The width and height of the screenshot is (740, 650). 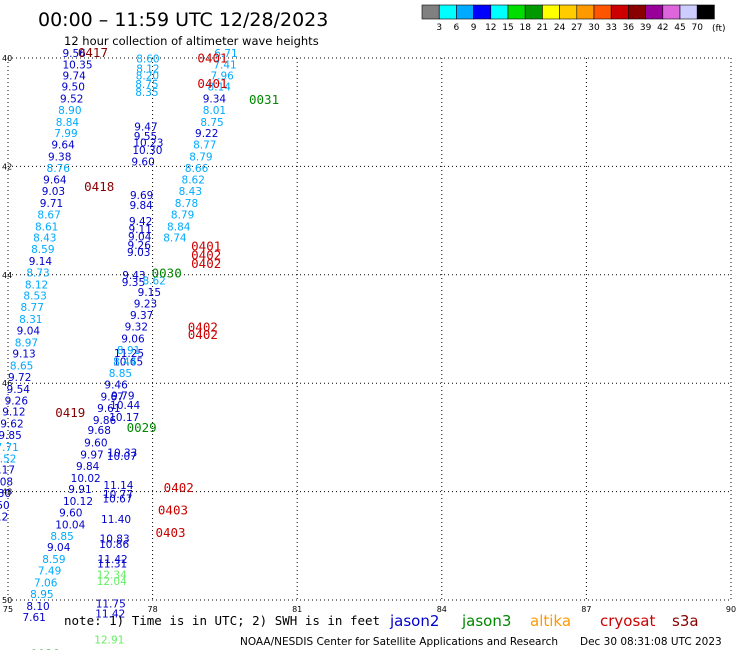 What do you see at coordinates (140, 222) in the screenshot?
I see `wave-height-value: 9.42` at bounding box center [140, 222].